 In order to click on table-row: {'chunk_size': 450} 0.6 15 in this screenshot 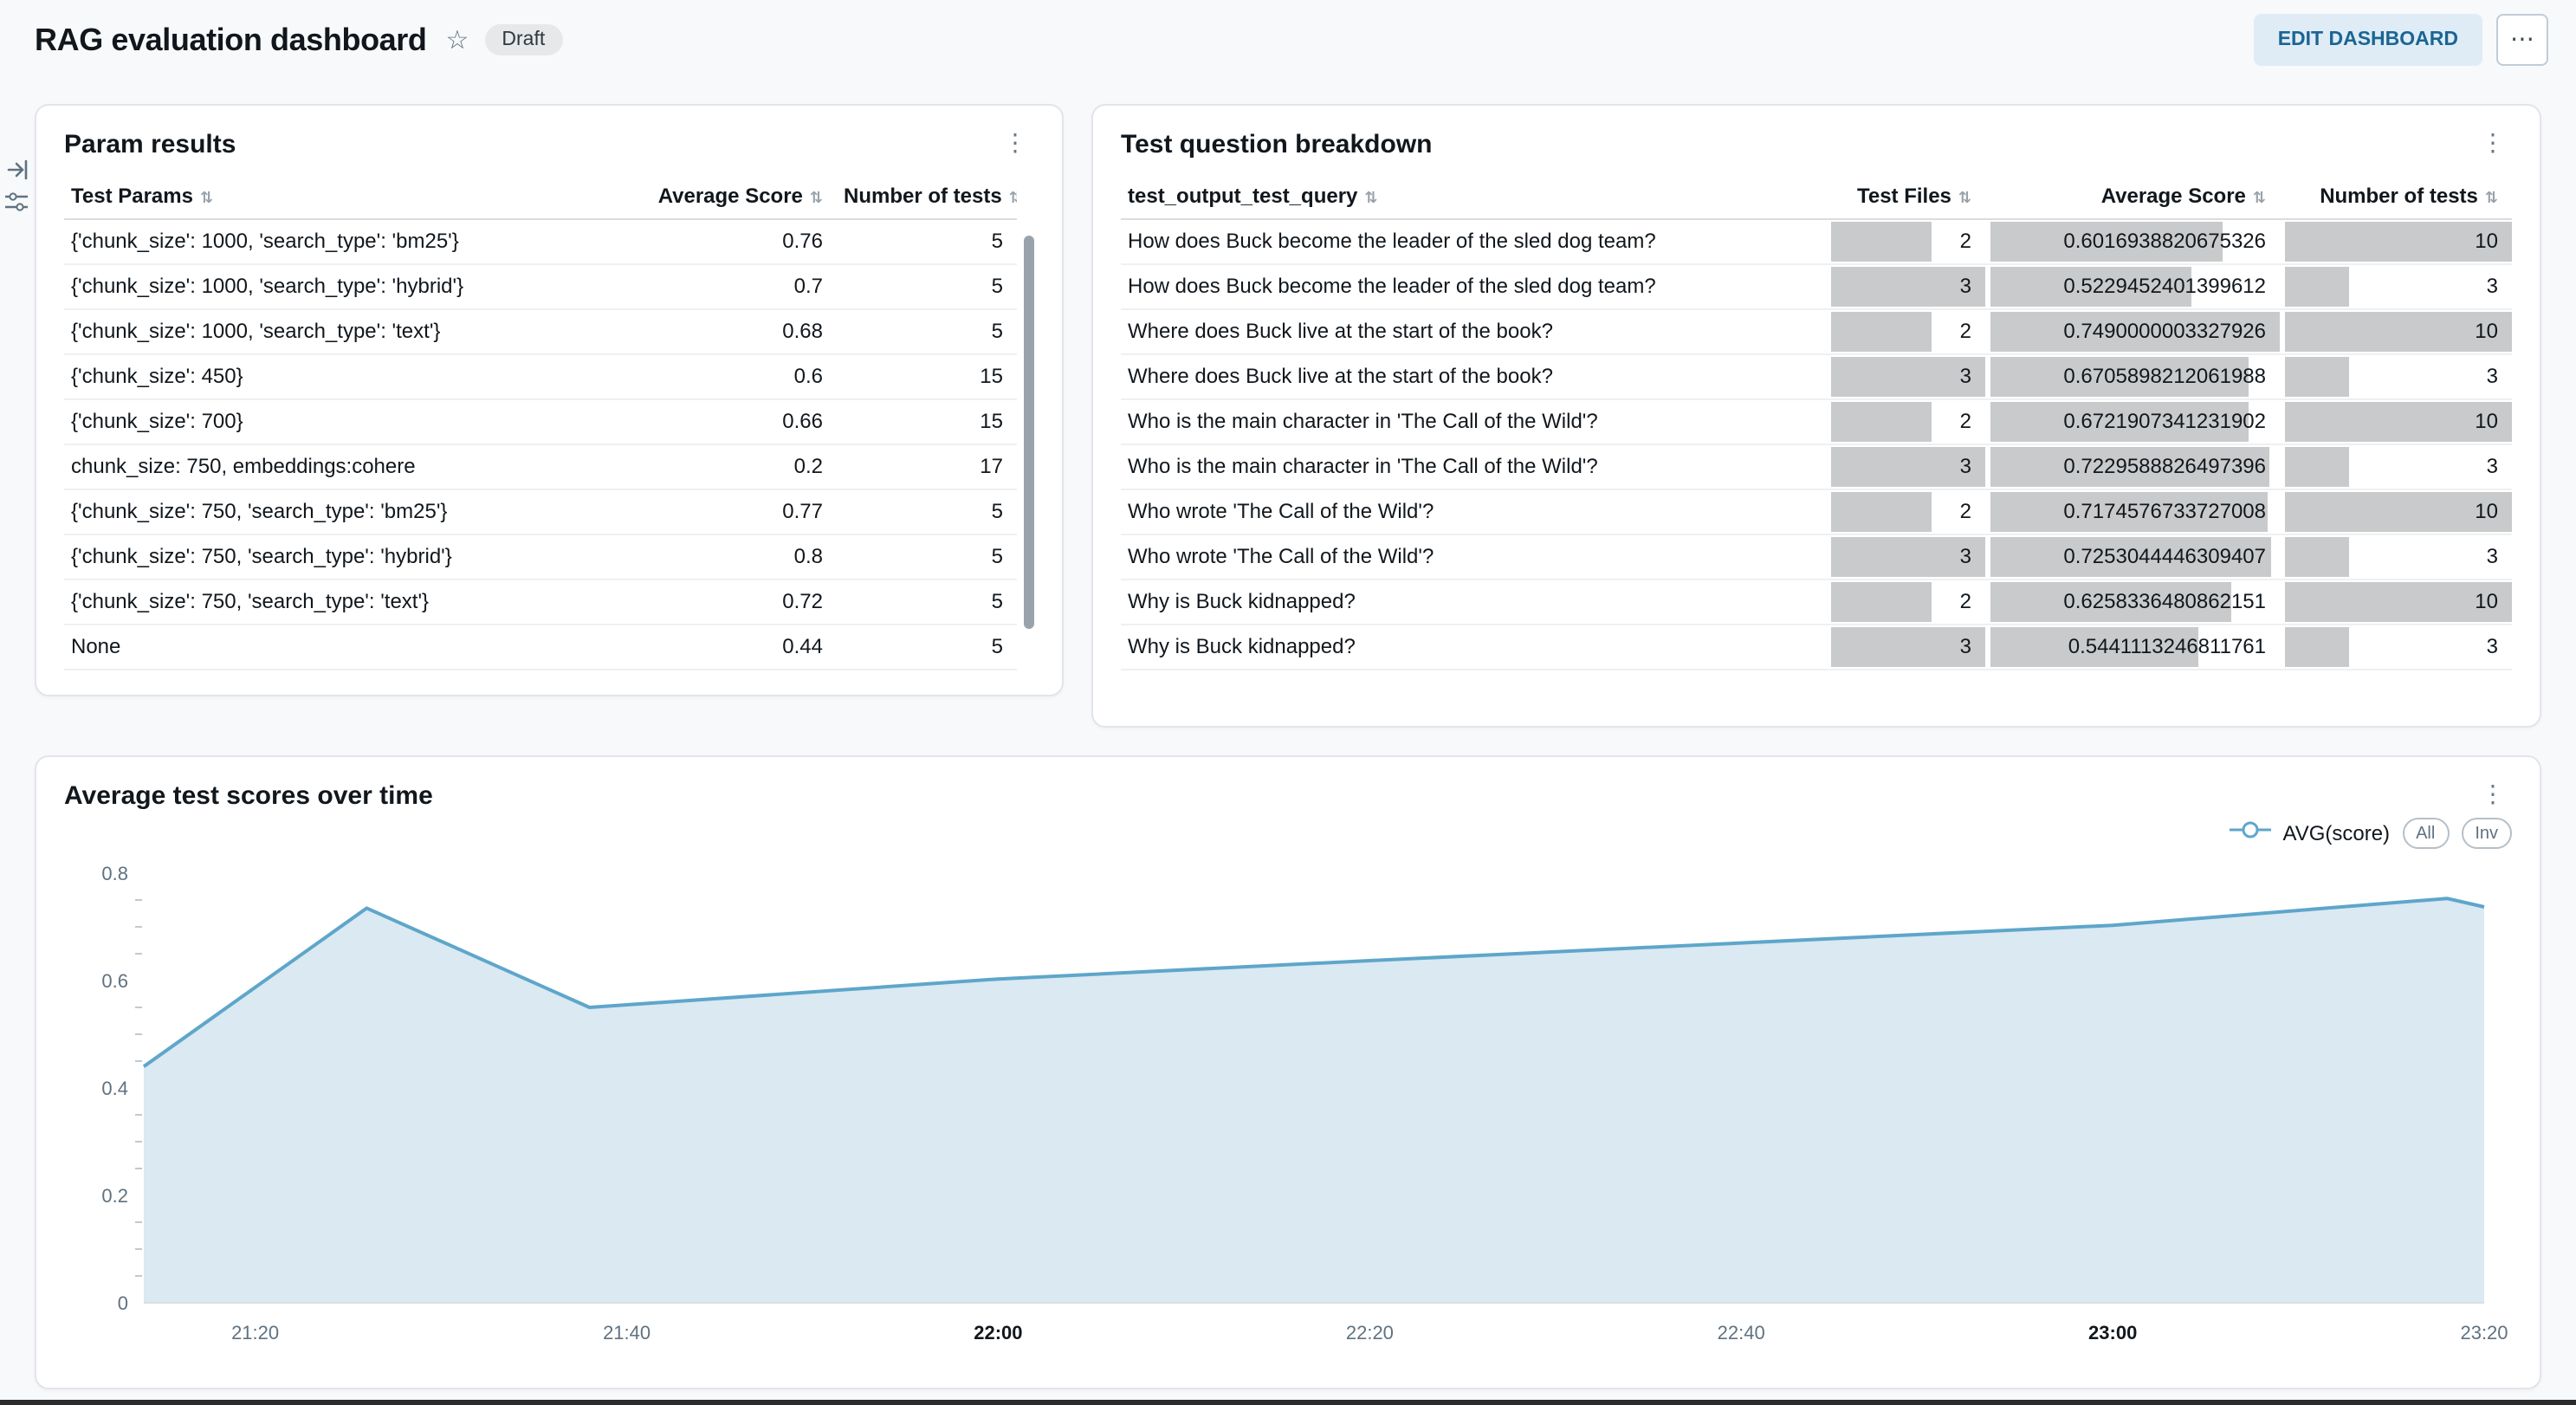, I will do `click(540, 377)`.